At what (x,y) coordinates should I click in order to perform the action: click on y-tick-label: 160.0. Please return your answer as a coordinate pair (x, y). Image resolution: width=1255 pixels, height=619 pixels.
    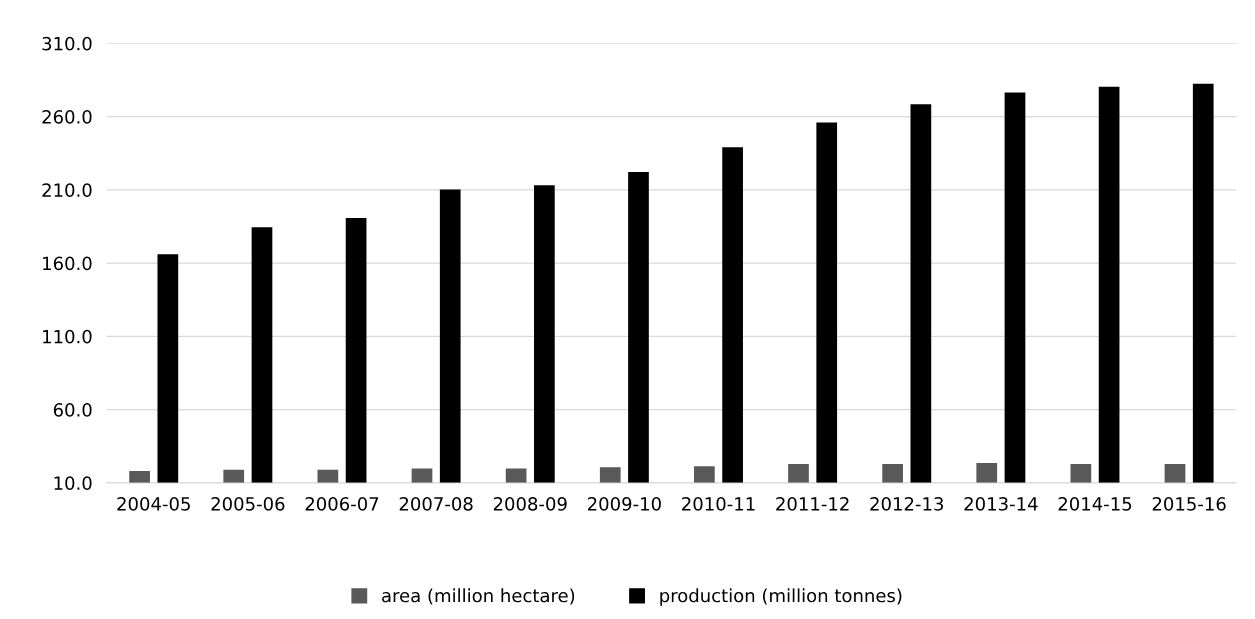
    Looking at the image, I should click on (67, 263).